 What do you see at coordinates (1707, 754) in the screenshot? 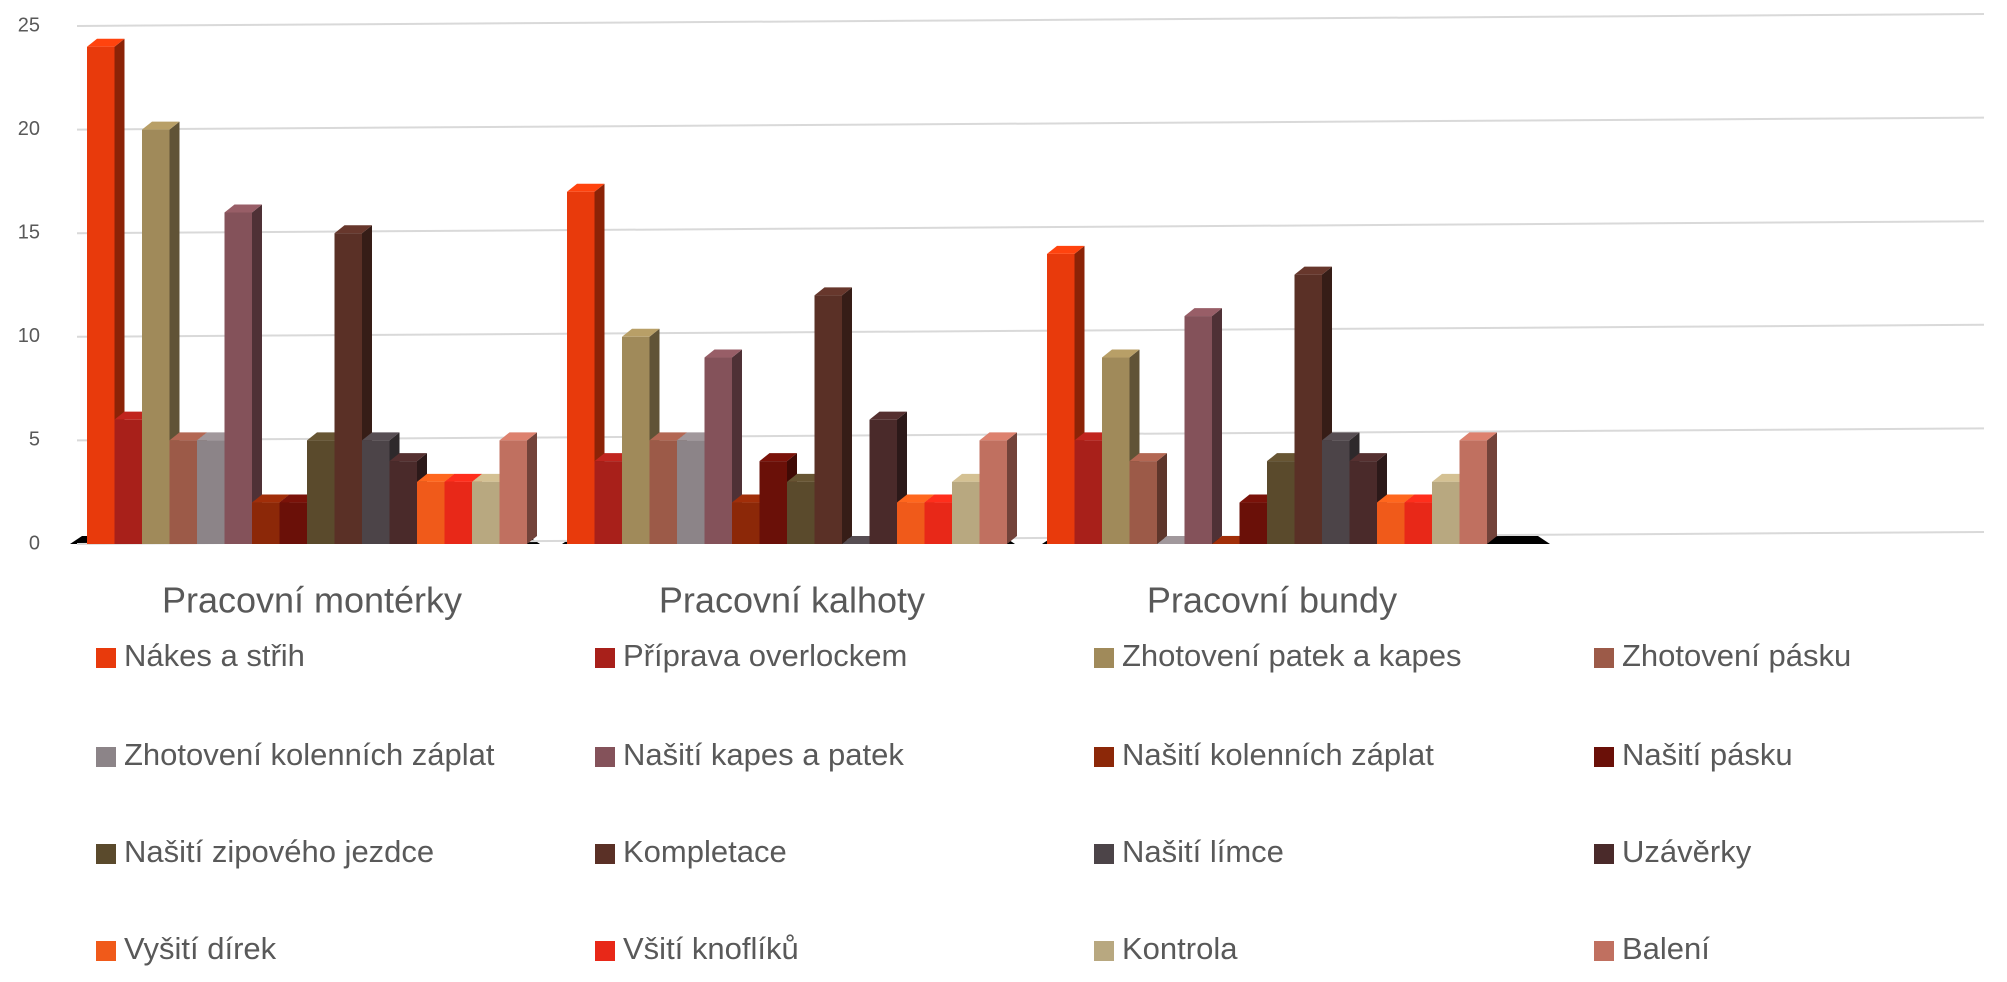
I see `legend-label: Našití pásku` at bounding box center [1707, 754].